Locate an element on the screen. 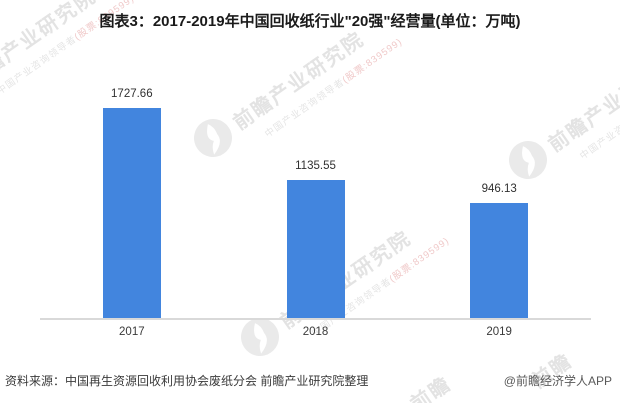  chart-title: 图表3：2017-2019年中国回收纸行业"20强"经营量(单位：万吨) is located at coordinates (310, 21).